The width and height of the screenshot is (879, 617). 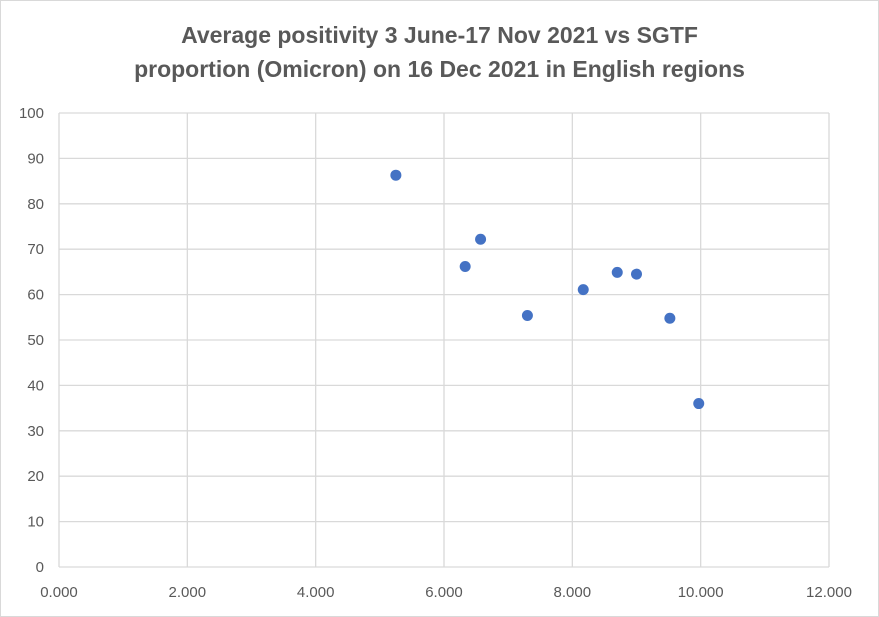 What do you see at coordinates (829, 592) in the screenshot?
I see `x-tick-label: 12.000` at bounding box center [829, 592].